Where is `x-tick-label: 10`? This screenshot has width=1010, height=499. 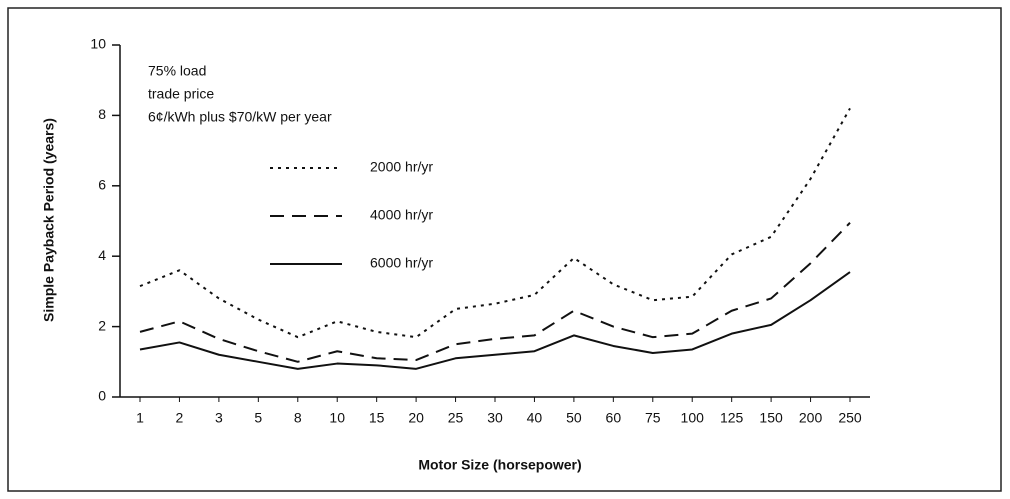
x-tick-label: 10 is located at coordinates (337, 418).